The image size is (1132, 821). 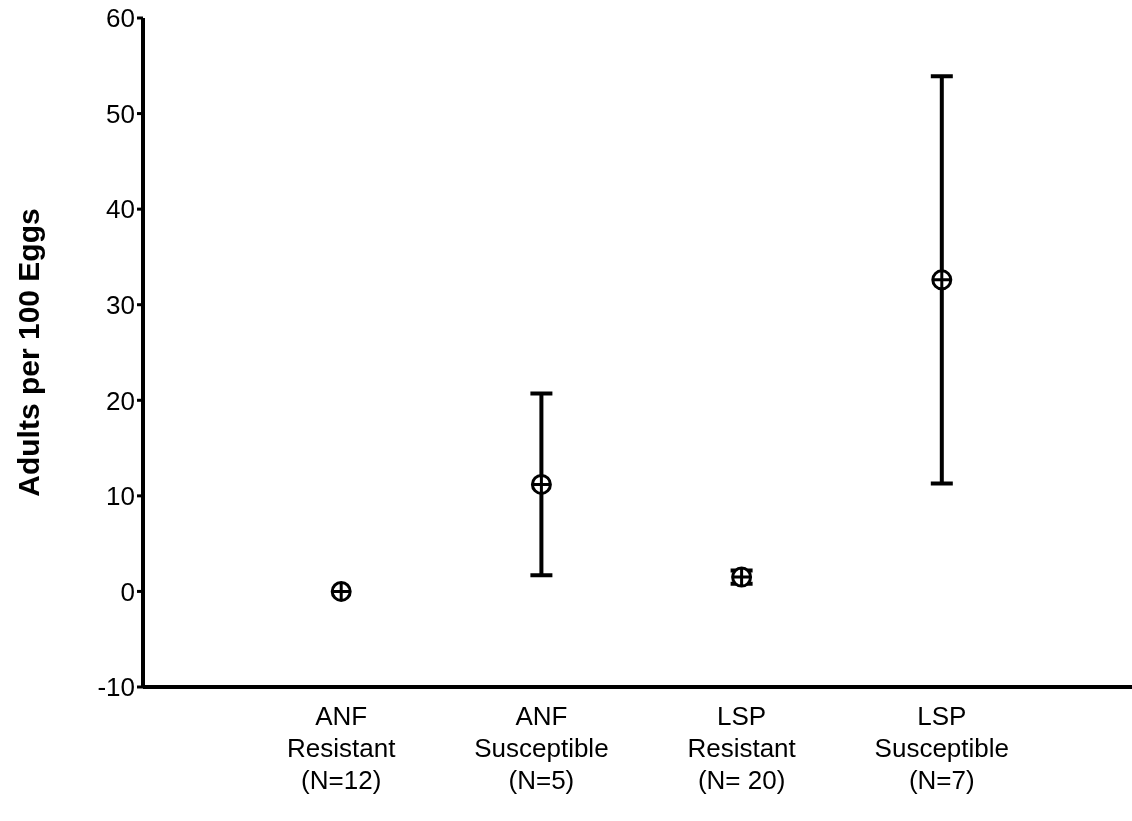 I want to click on y-tick-label: 50, so click(x=120, y=113).